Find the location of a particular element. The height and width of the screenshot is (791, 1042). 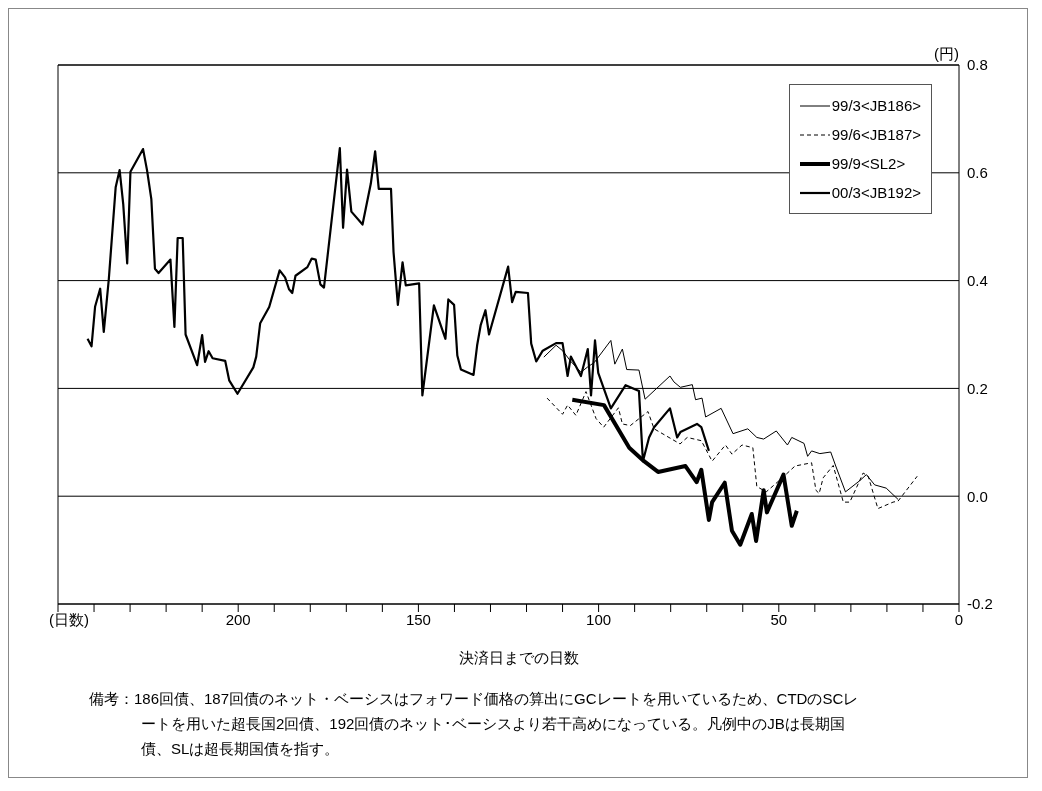

y-axis-title: (円) is located at coordinates (946, 54).